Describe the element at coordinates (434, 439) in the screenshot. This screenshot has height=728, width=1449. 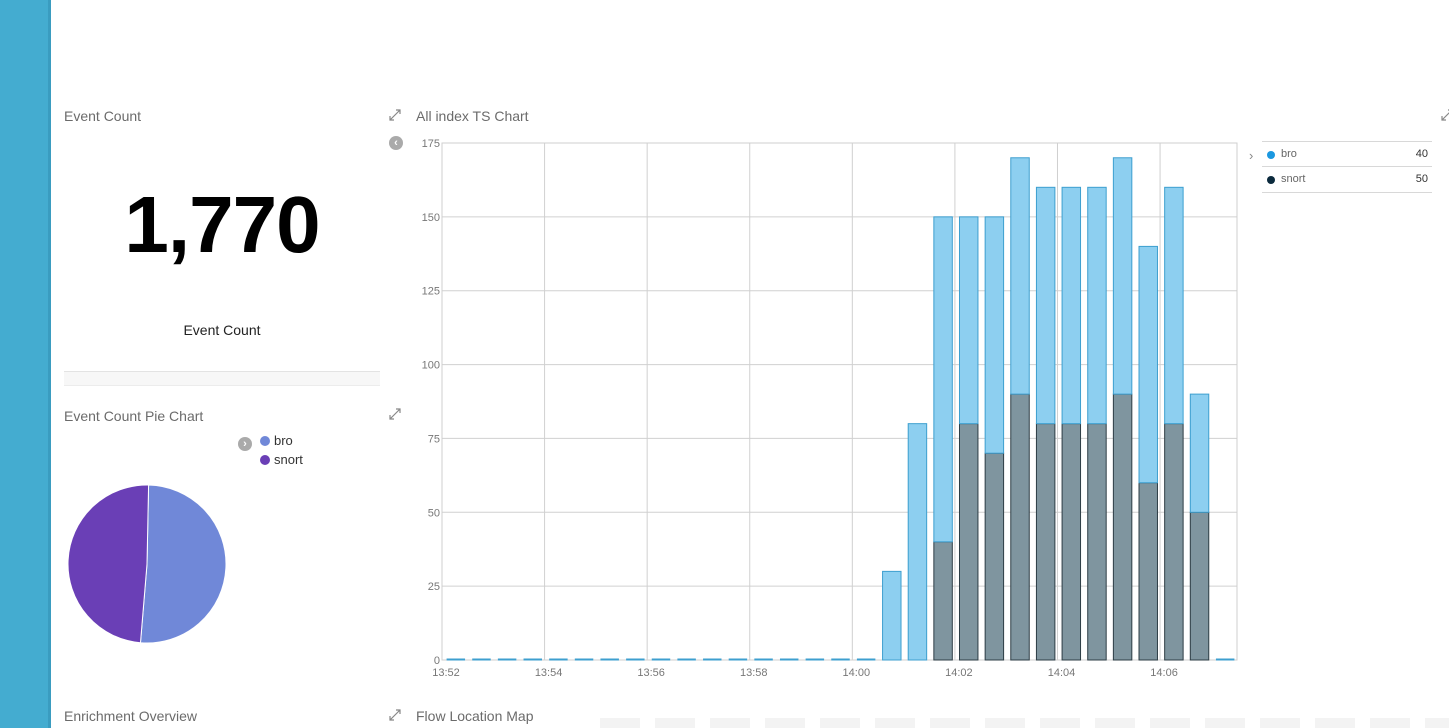
I see `y-tick-label: 75` at that location.